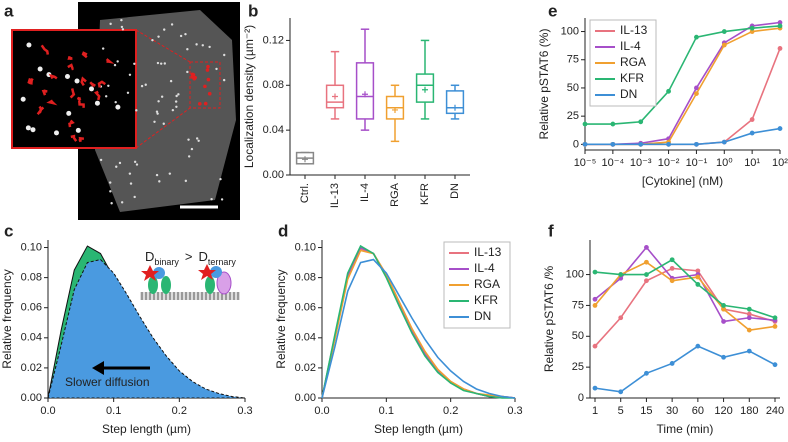 The width and height of the screenshot is (788, 442). What do you see at coordinates (123, 111) in the screenshot?
I see `spots` at bounding box center [123, 111].